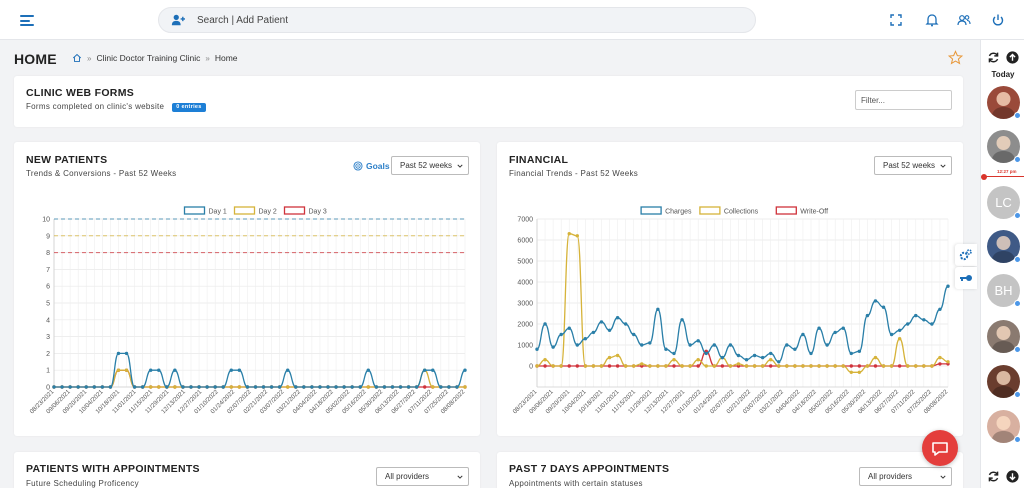 This screenshot has width=1024, height=488. What do you see at coordinates (422, 476) in the screenshot?
I see `appointments-provider-select: All providers` at bounding box center [422, 476].